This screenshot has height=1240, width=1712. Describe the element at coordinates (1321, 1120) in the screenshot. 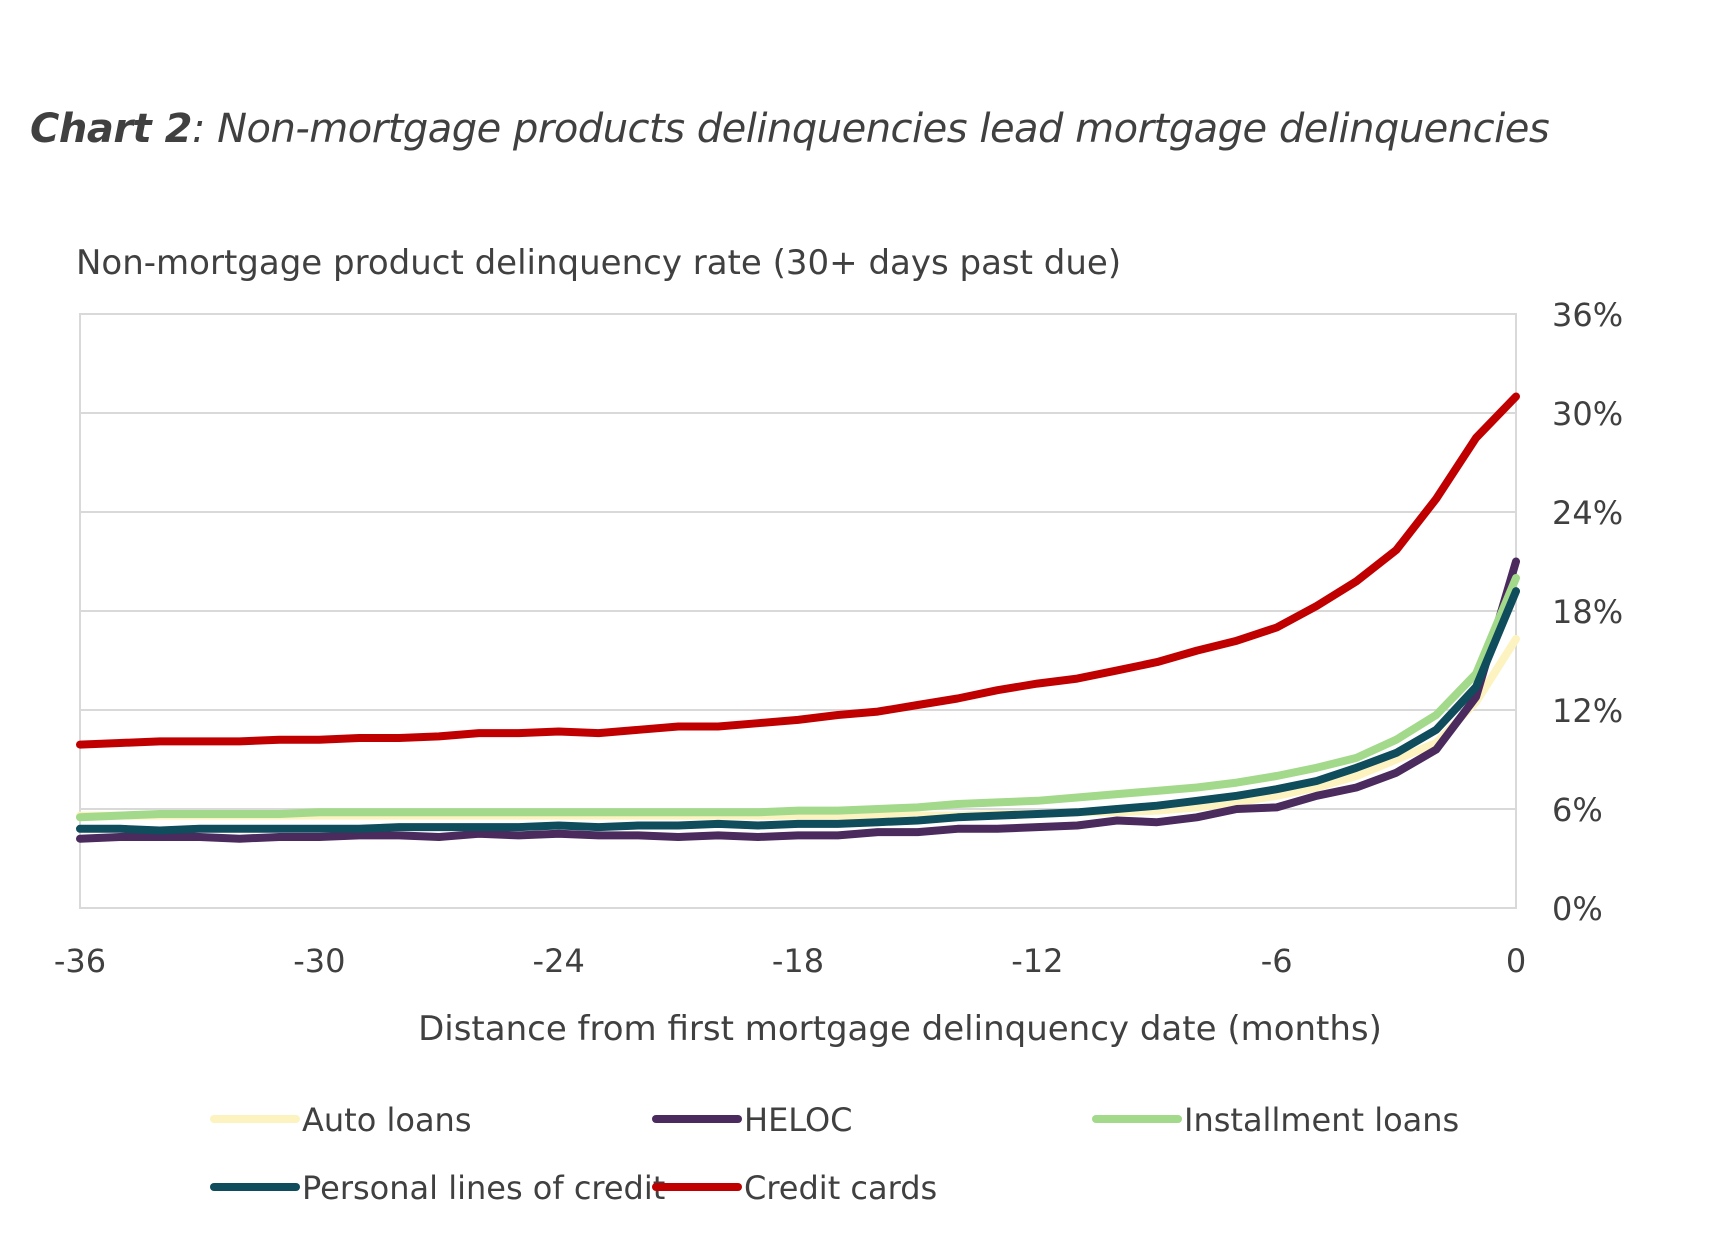

I see `legend-label: Installment loans` at that location.